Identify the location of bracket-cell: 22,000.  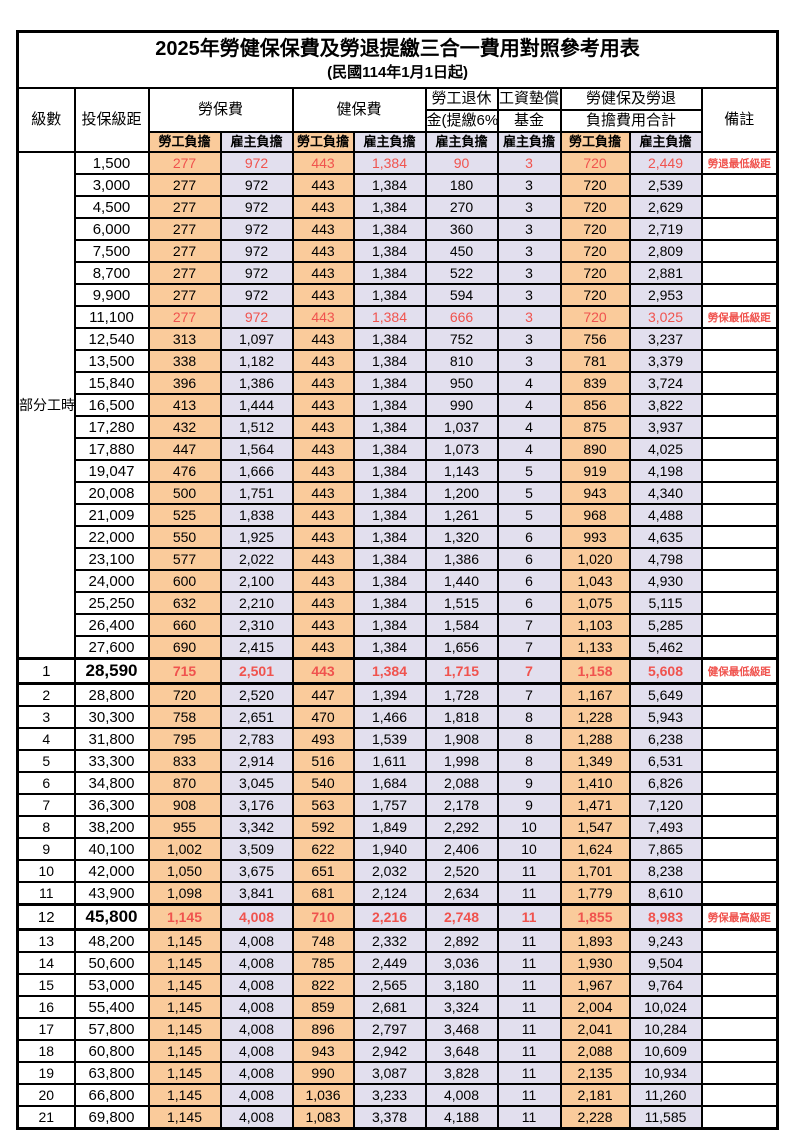
(111, 537).